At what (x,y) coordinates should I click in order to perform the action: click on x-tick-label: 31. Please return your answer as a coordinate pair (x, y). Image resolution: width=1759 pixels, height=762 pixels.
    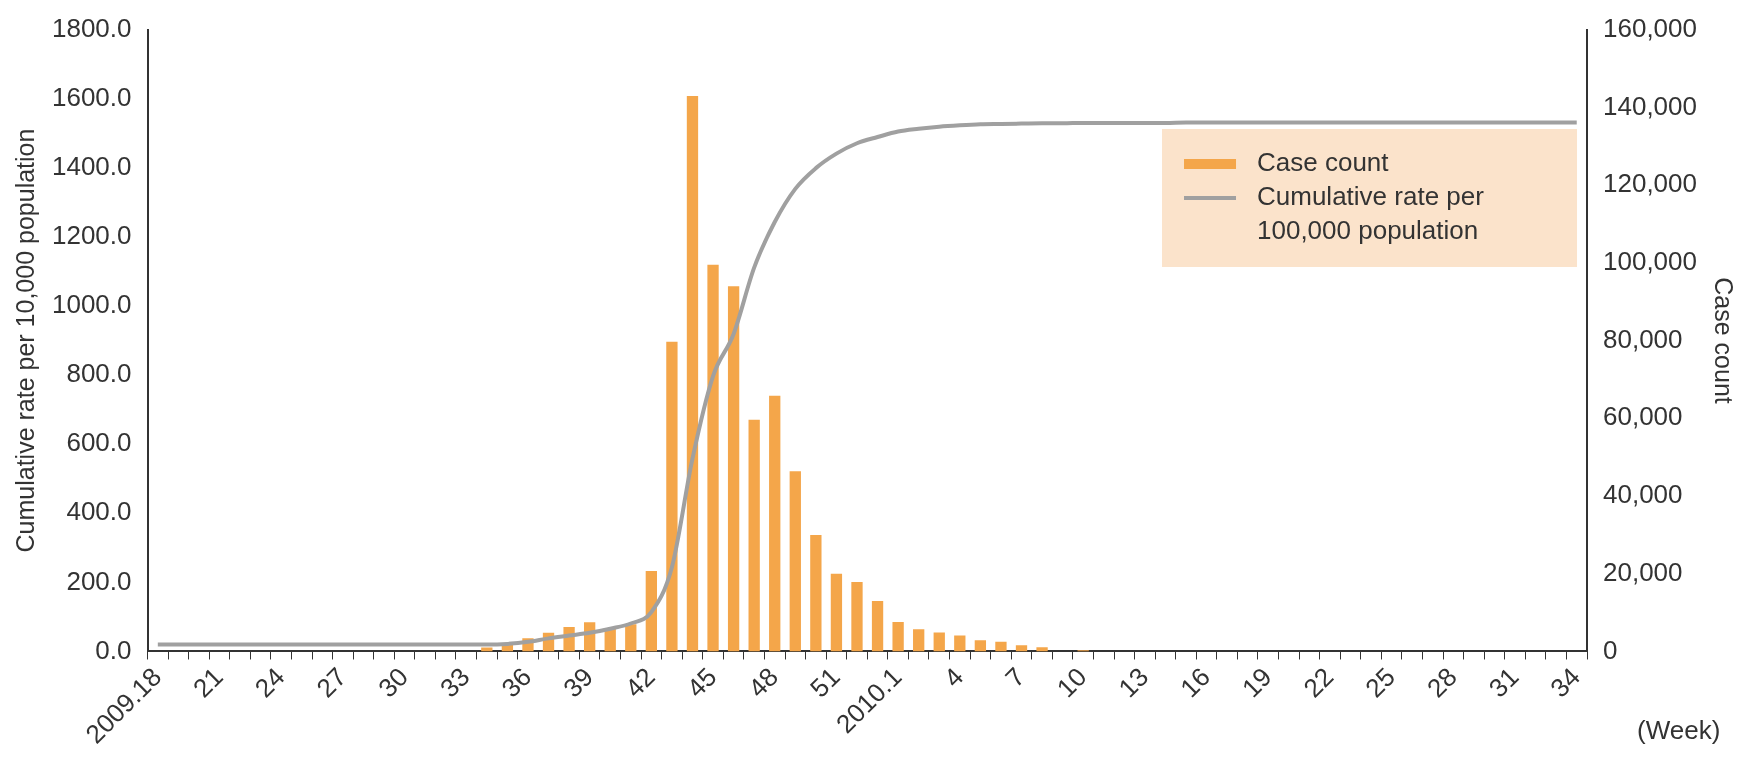
    Looking at the image, I should click on (1503, 682).